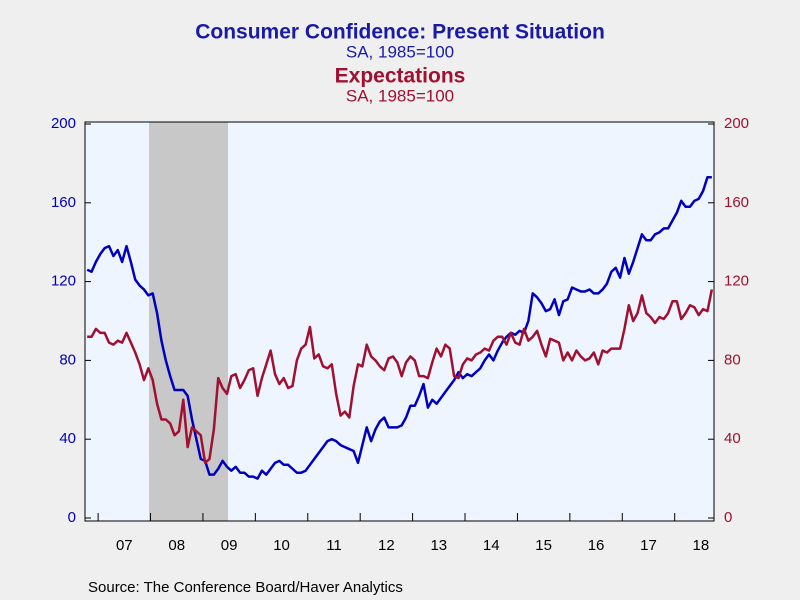 This screenshot has width=800, height=600. I want to click on x-tick-label: 17, so click(648, 545).